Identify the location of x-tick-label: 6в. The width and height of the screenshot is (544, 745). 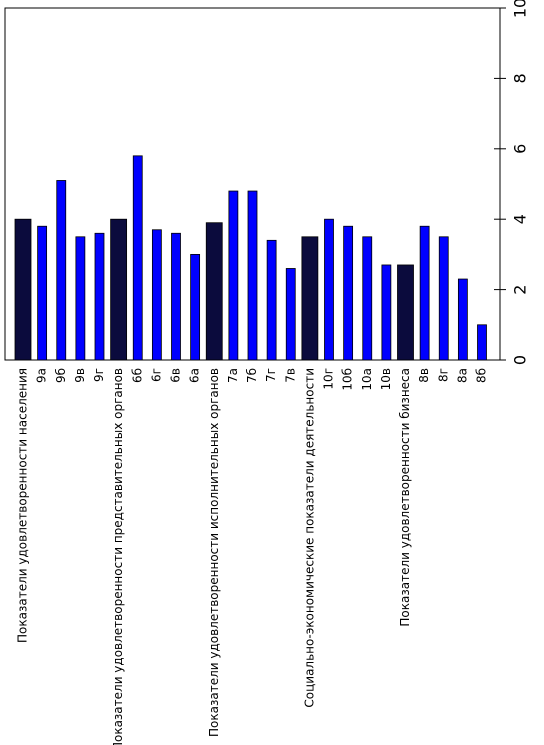
(176, 375).